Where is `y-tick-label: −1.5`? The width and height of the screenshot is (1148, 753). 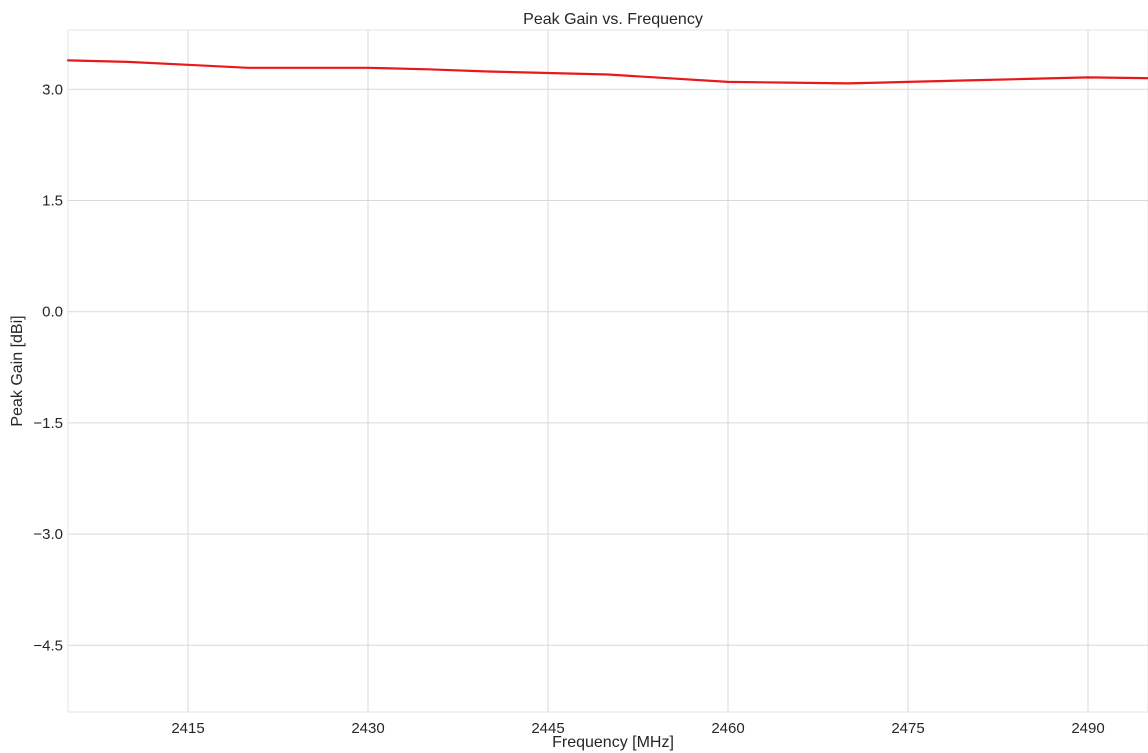 y-tick-label: −1.5 is located at coordinates (48, 423).